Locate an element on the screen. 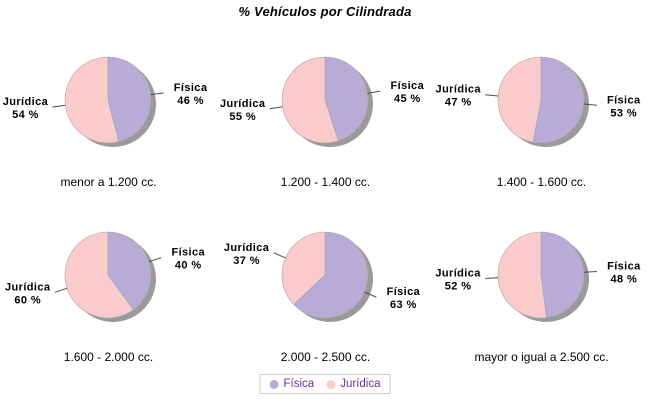  pie-svg: Física 48 % Jurídica 52 % is located at coordinates (538, 276).